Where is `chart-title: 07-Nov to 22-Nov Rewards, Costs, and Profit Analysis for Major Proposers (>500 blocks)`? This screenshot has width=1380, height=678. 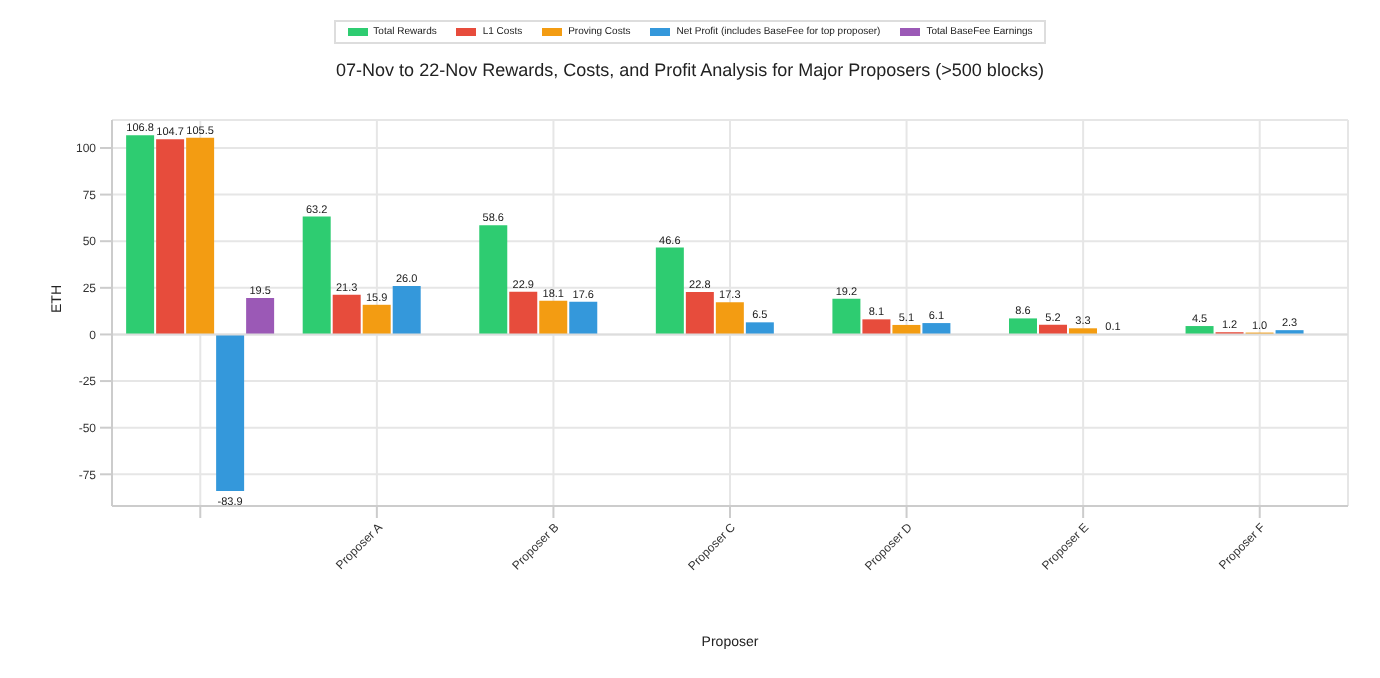 chart-title: 07-Nov to 22-Nov Rewards, Costs, and Profit Analysis for Major Proposers (>500 blocks) is located at coordinates (690, 70).